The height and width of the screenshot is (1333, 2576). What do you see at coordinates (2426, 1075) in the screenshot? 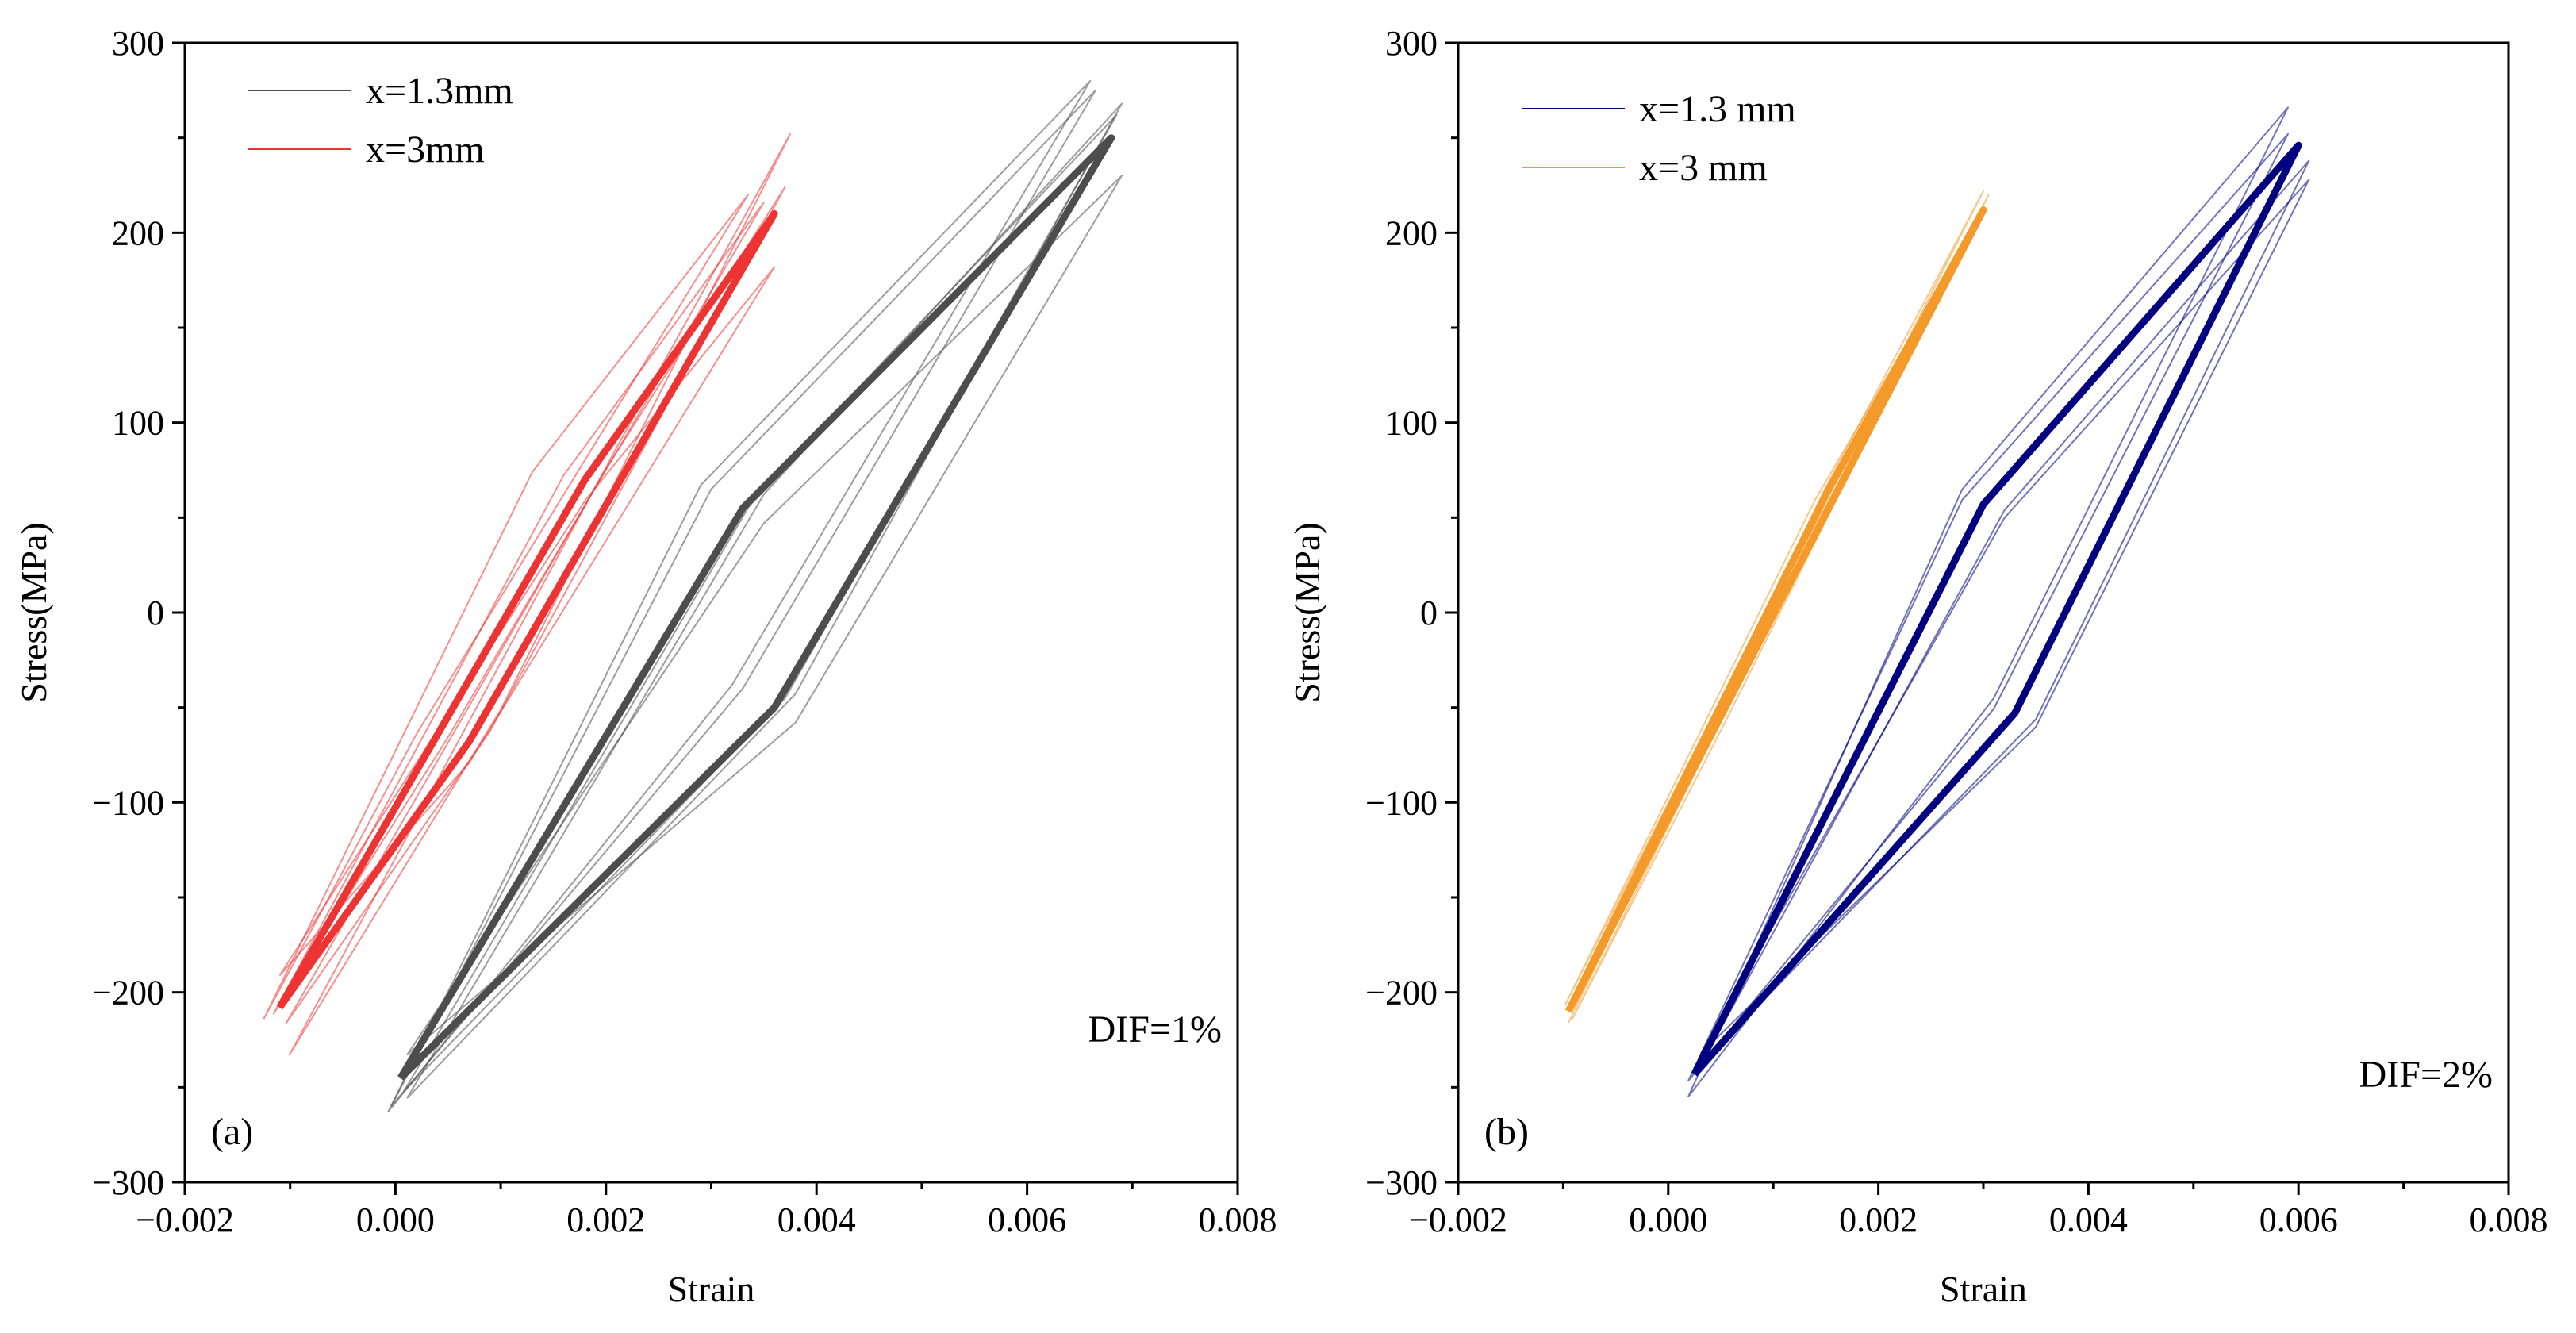
I see `dif-annotation: DIF=2%` at bounding box center [2426, 1075].